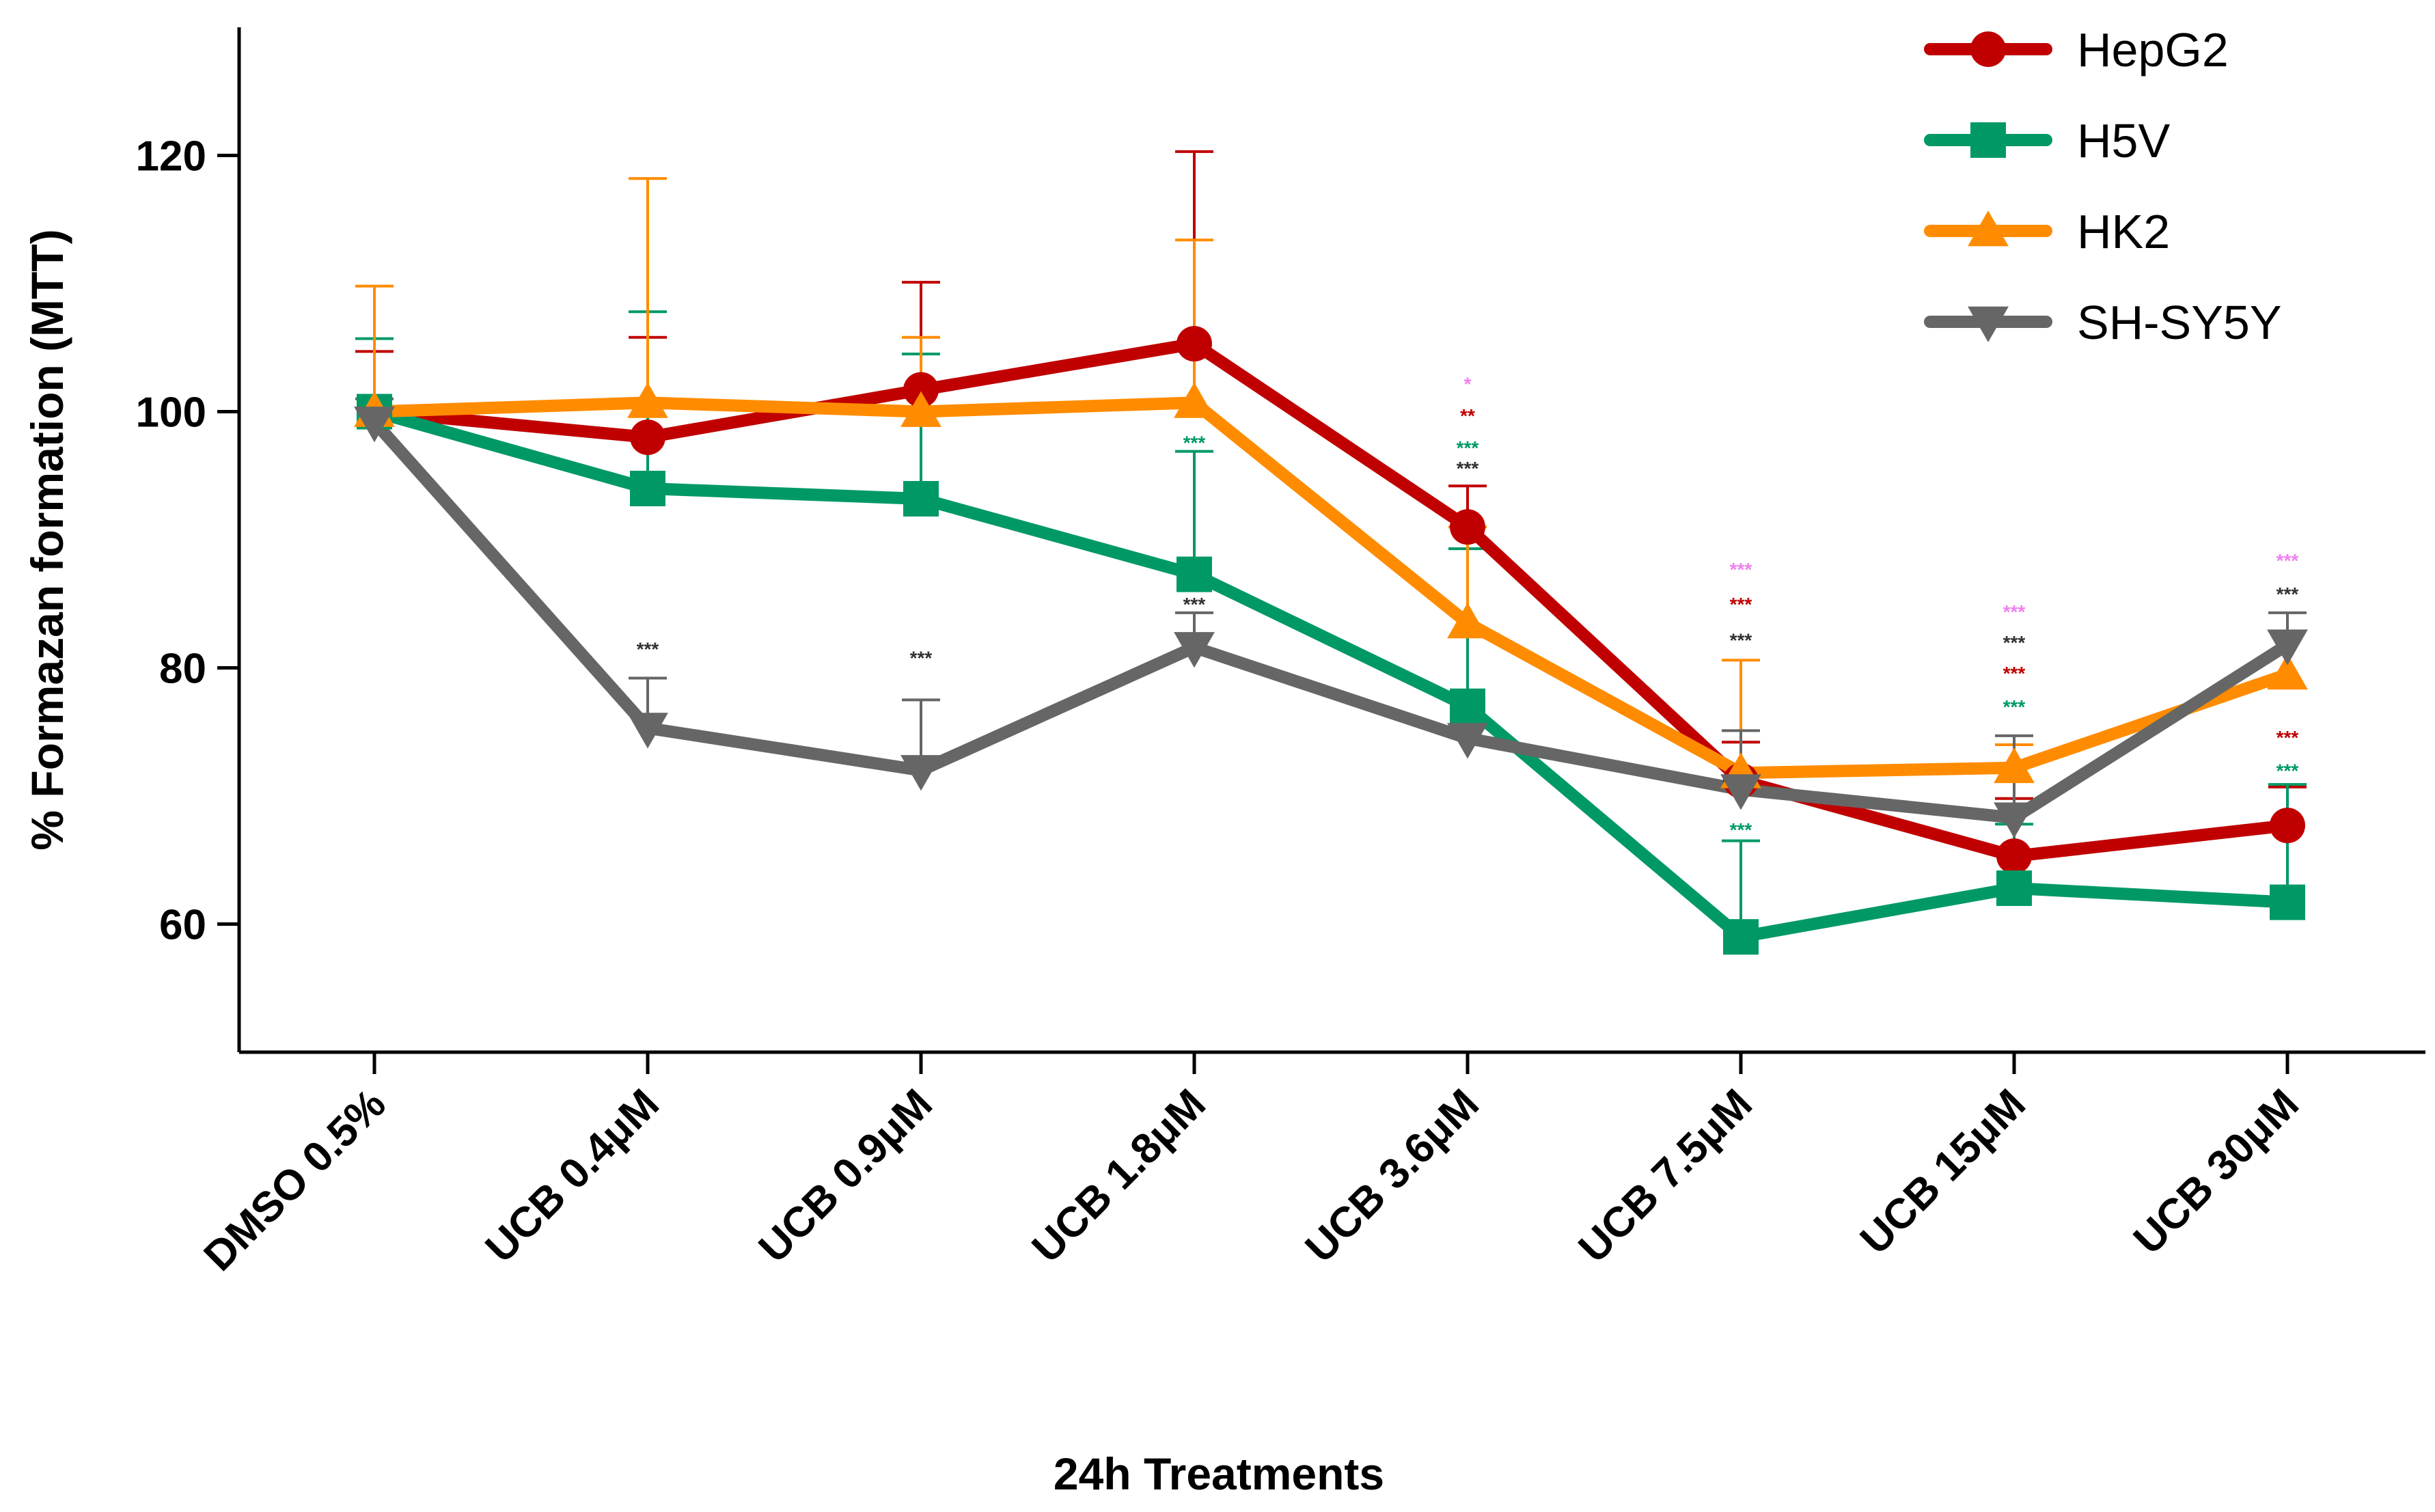 The image size is (2435, 1512). I want to click on legend: HepG2 H5V HK2 SH-SY5Y, so click(2103, 186).